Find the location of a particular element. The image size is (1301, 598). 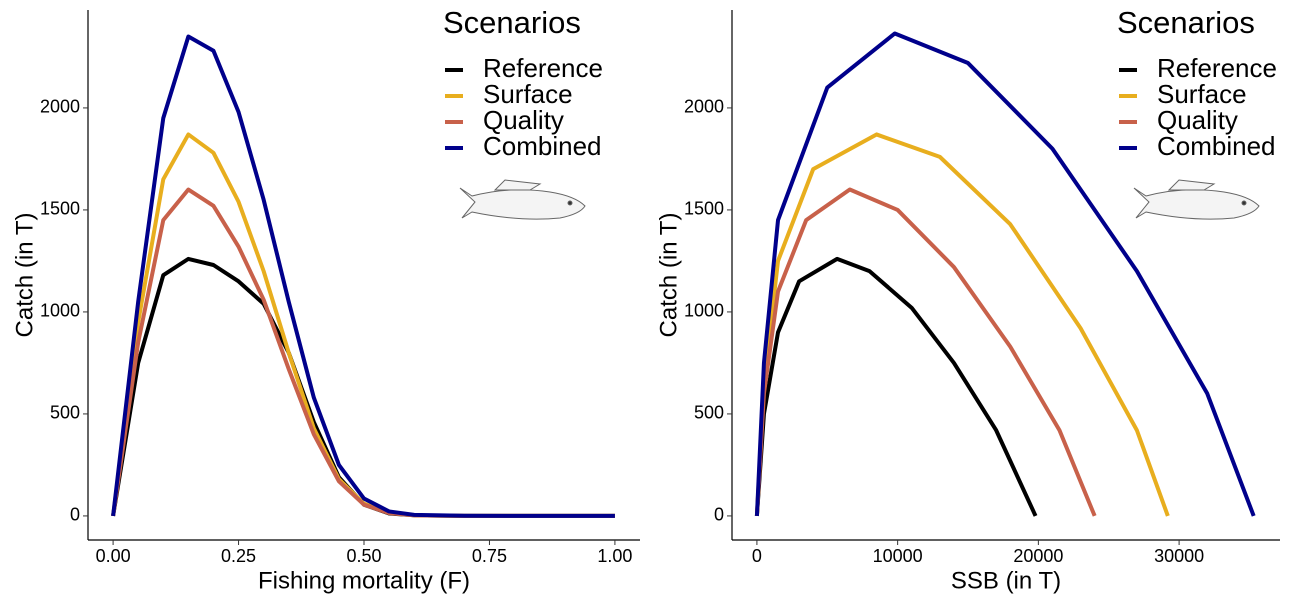

x-tick-label: 1.00 is located at coordinates (614, 556).